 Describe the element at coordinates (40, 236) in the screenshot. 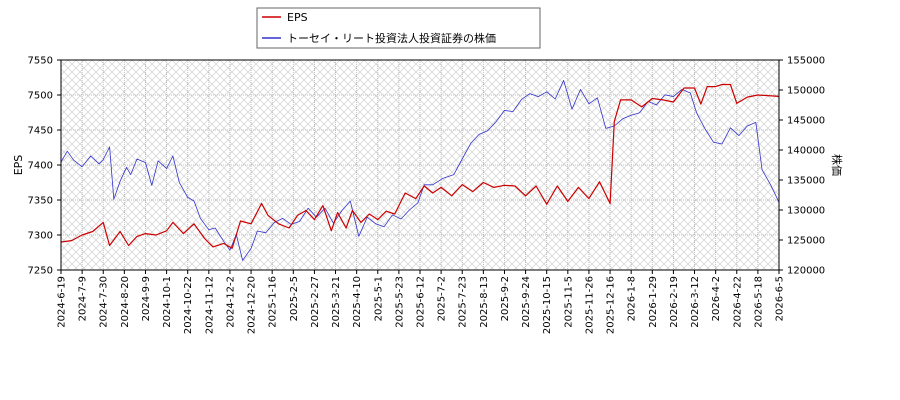

I see `y-left-tick-label: 7300` at that location.